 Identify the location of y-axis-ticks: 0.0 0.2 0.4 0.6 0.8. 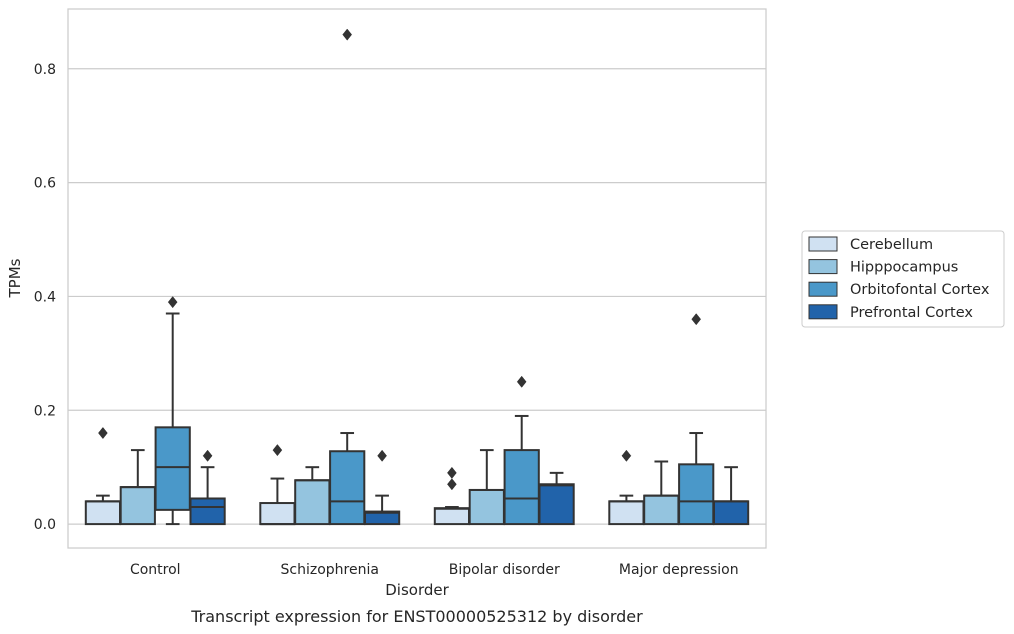
(45, 297).